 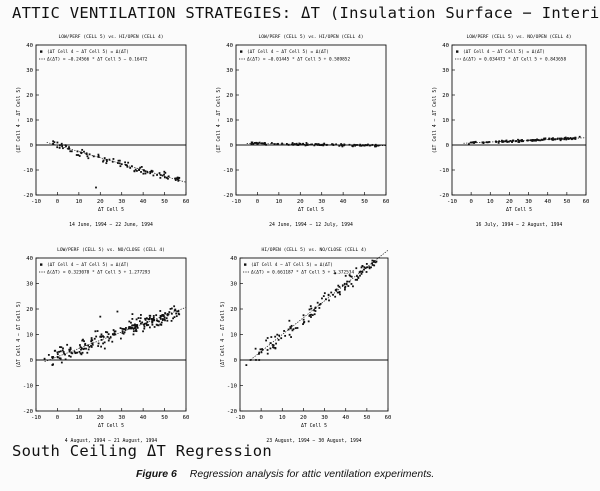 What do you see at coordinates (509, 202) in the screenshot?
I see `x-tick-label: 20` at bounding box center [509, 202].